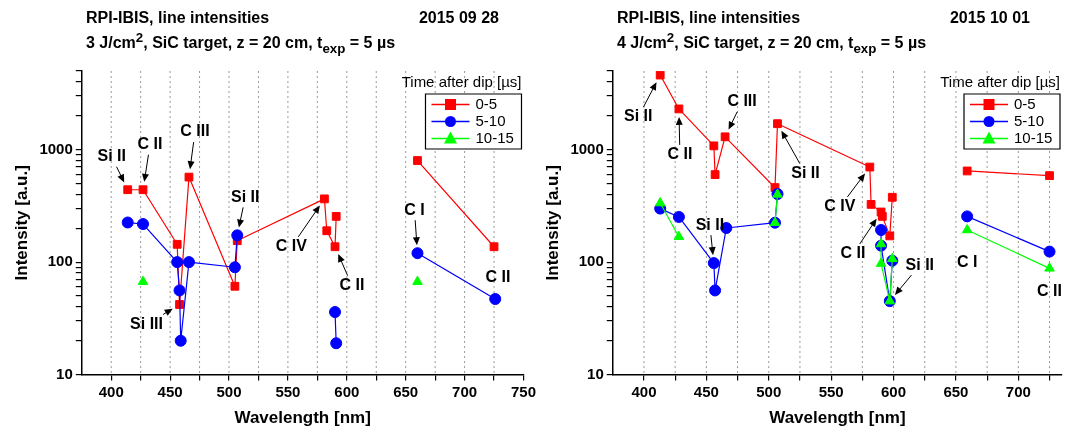 This screenshot has width=1078, height=435. What do you see at coordinates (146, 323) in the screenshot?
I see `annotation: Si III` at bounding box center [146, 323].